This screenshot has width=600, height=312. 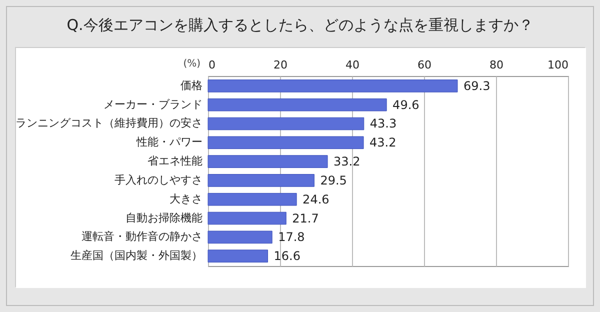 I want to click on data-label: 43.2, so click(x=383, y=143).